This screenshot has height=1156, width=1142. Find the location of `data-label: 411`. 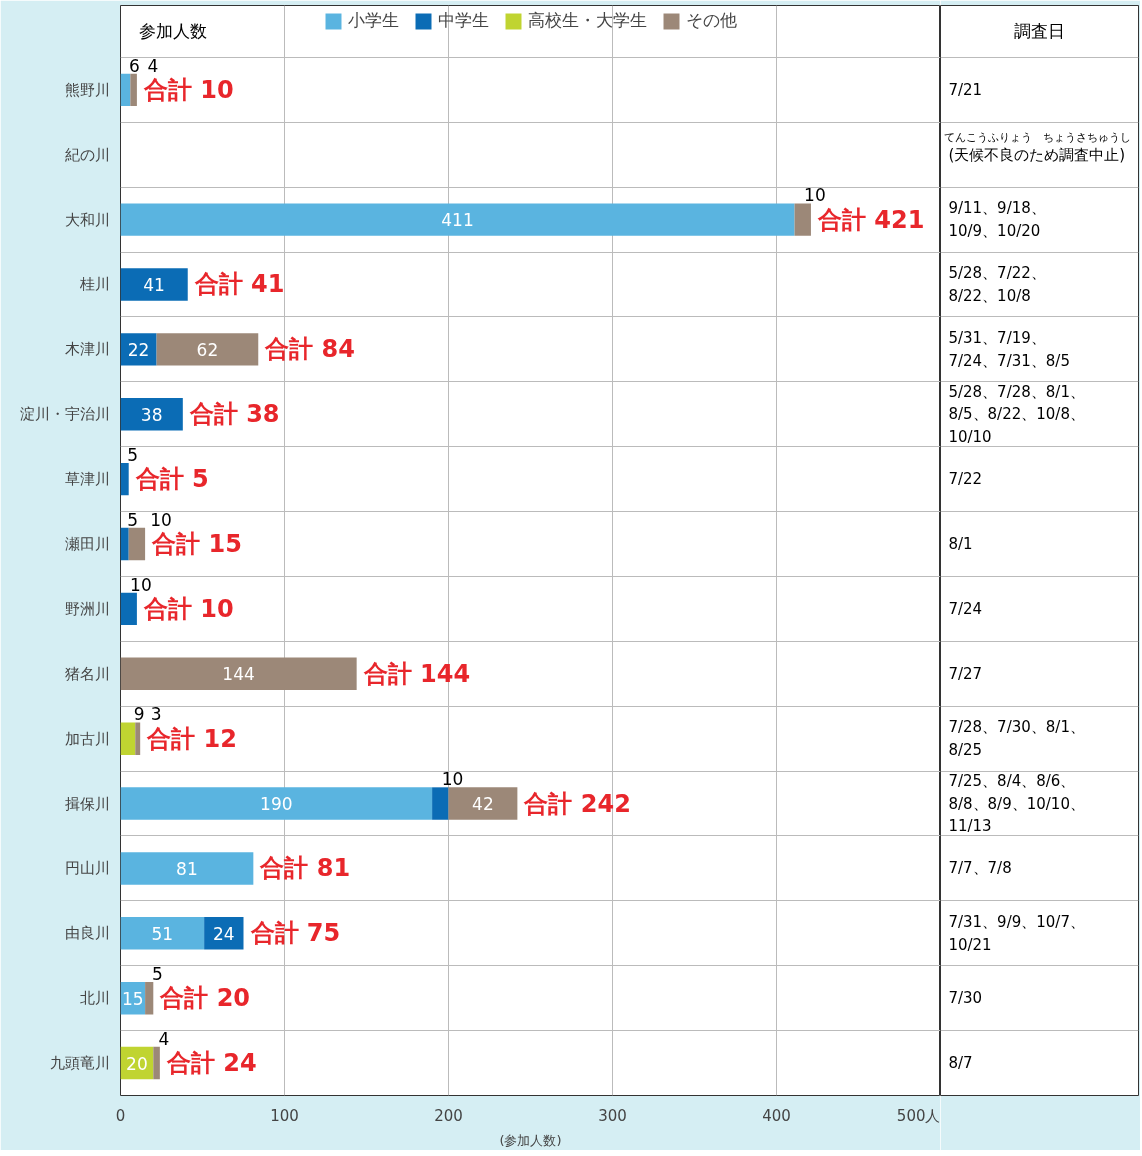

data-label: 411 is located at coordinates (457, 220).